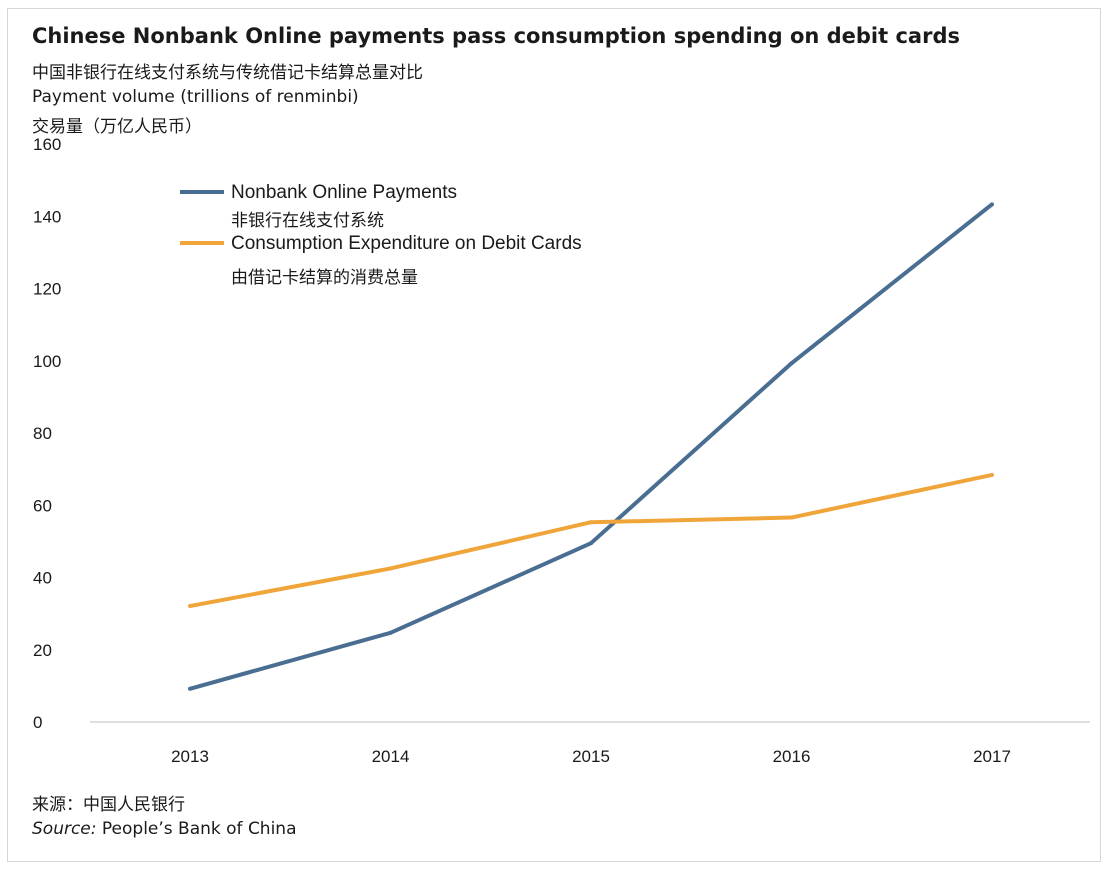 This screenshot has width=1109, height=870. I want to click on x-tick-label: 2014, so click(391, 756).